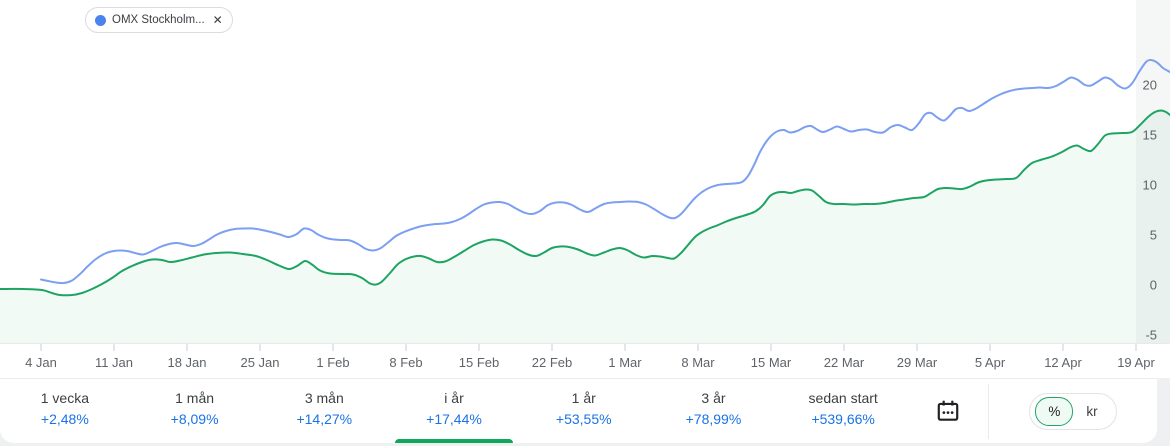 This screenshot has width=1170, height=446. I want to click on x-axis-label: 8 Feb, so click(405, 362).